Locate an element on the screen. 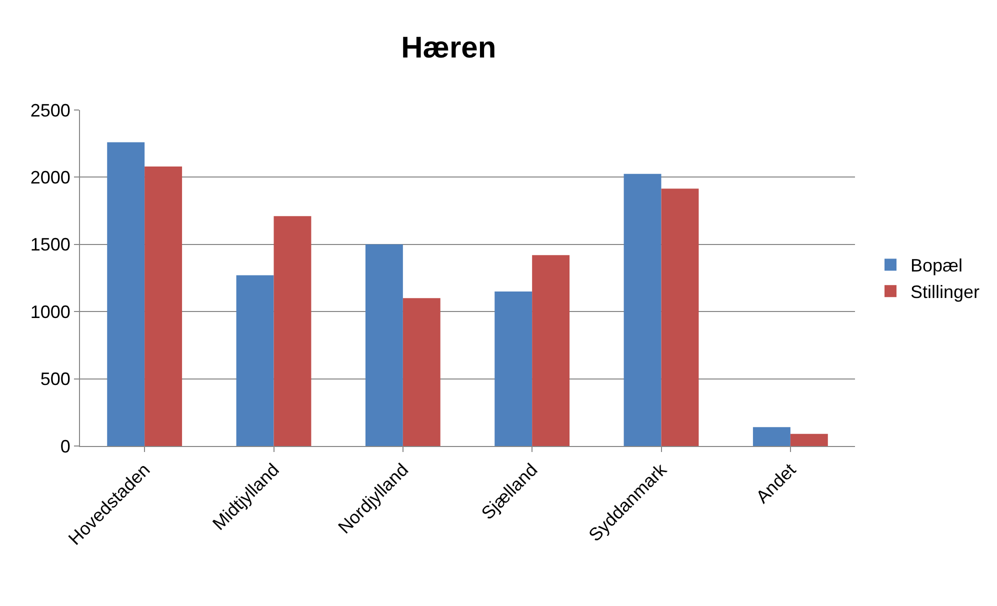 This screenshot has width=997, height=606. y-tick-label: 0 is located at coordinates (65, 446).